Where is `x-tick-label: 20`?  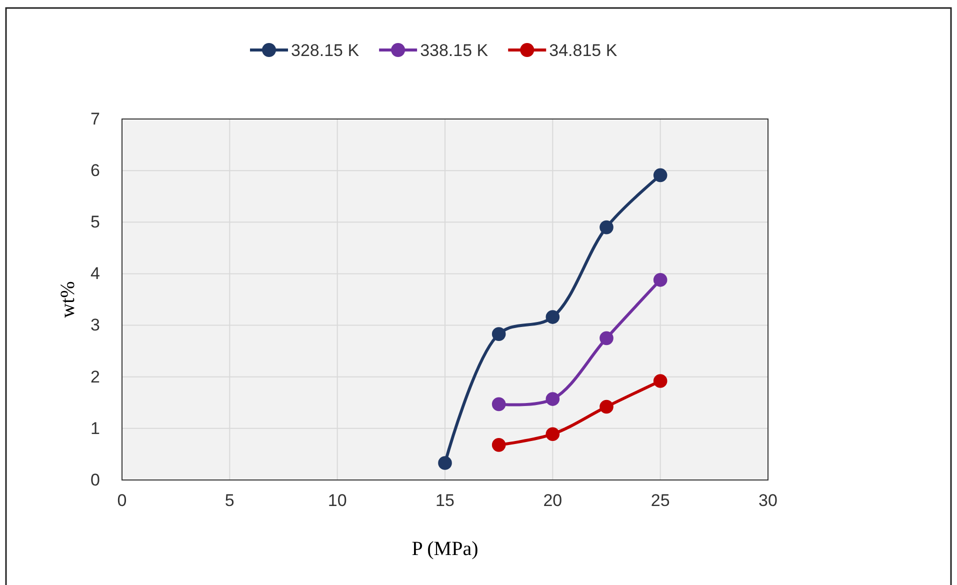 x-tick-label: 20 is located at coordinates (552, 500).